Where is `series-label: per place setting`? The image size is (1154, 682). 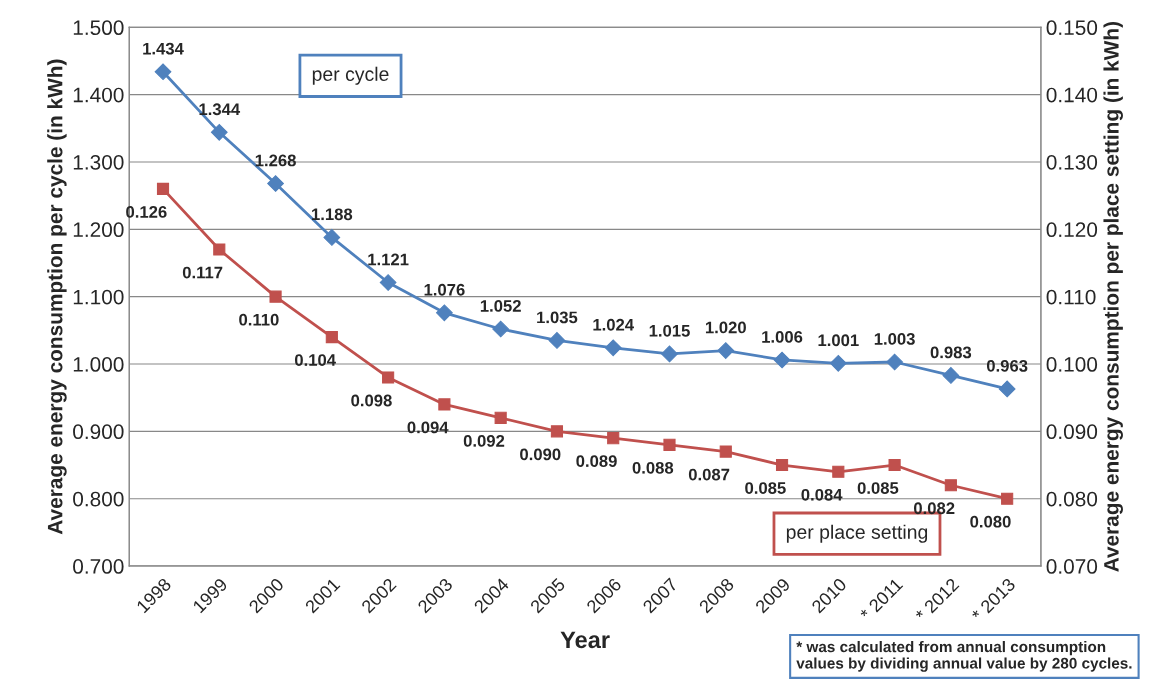 series-label: per place setting is located at coordinates (857, 533).